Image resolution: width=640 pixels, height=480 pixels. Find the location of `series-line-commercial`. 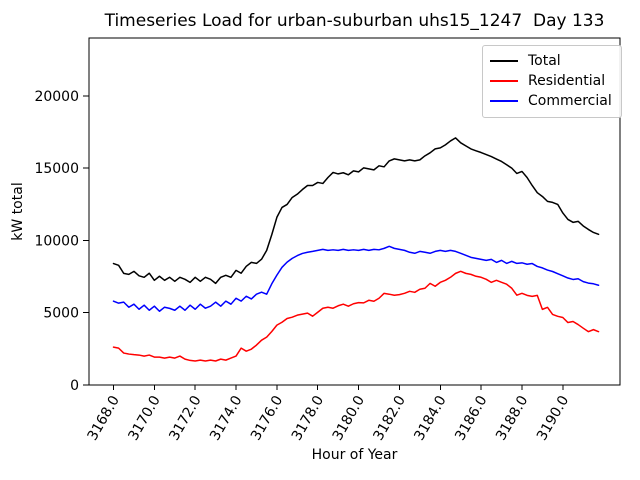

series-line-commercial is located at coordinates (356, 279).